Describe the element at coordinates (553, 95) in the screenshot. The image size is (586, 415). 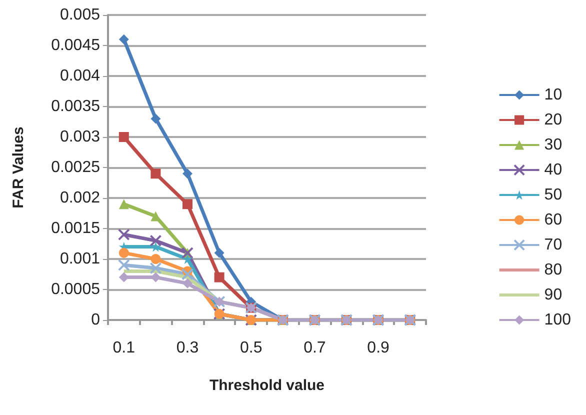
I see `legend-label: 10` at that location.